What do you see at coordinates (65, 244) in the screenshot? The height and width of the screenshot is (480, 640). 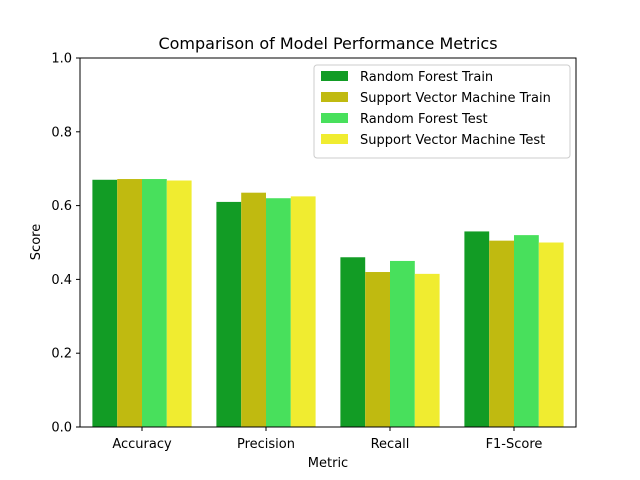 I see `y-axis: 0.0 0.2 0.4 0.6 0.8 1.0` at bounding box center [65, 244].